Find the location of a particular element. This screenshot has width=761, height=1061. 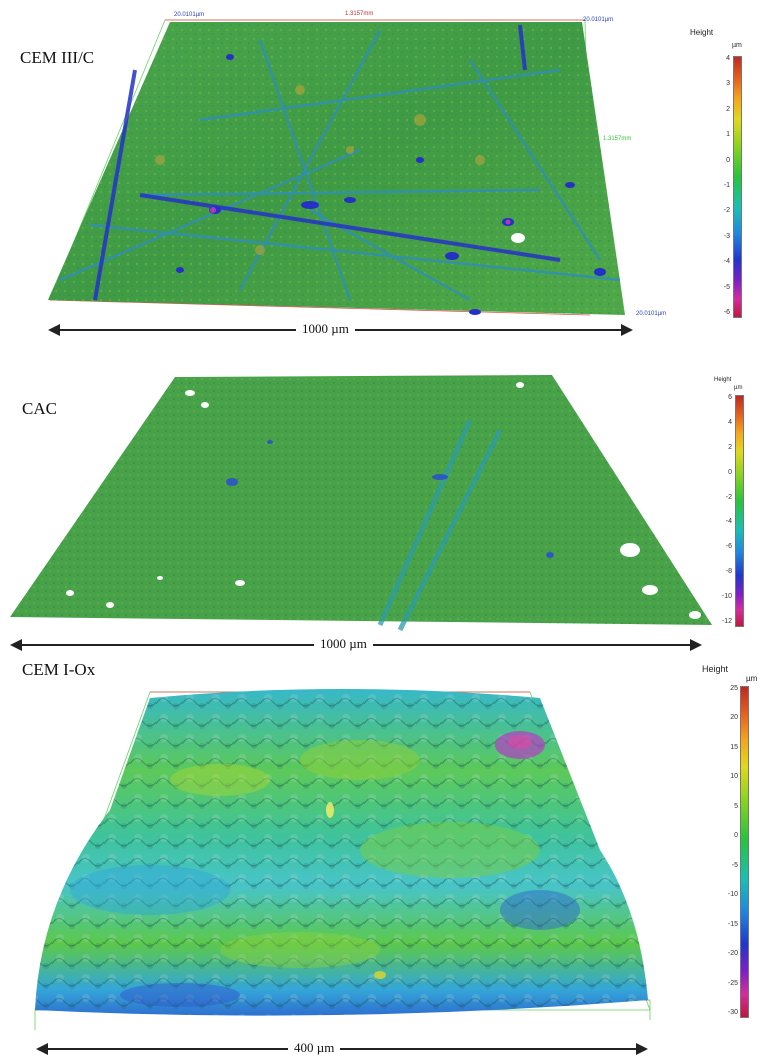

color-bar-tick: -30 is located at coordinates (732, 1012).